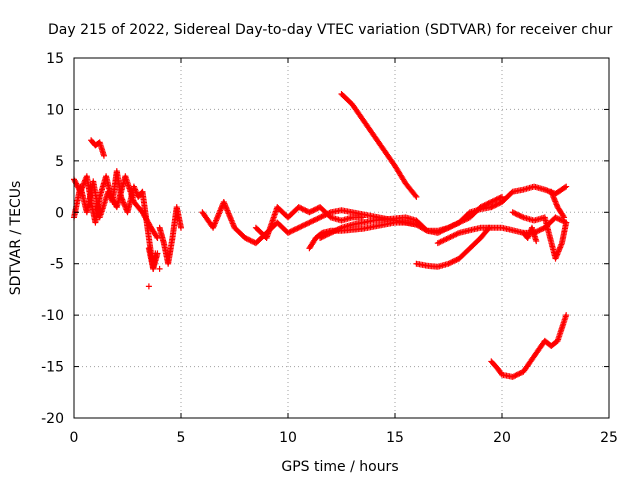 Image resolution: width=640 pixels, height=480 pixels. What do you see at coordinates (16, 238) in the screenshot?
I see `y-axis-label: SDTVAR / TECUs` at bounding box center [16, 238].